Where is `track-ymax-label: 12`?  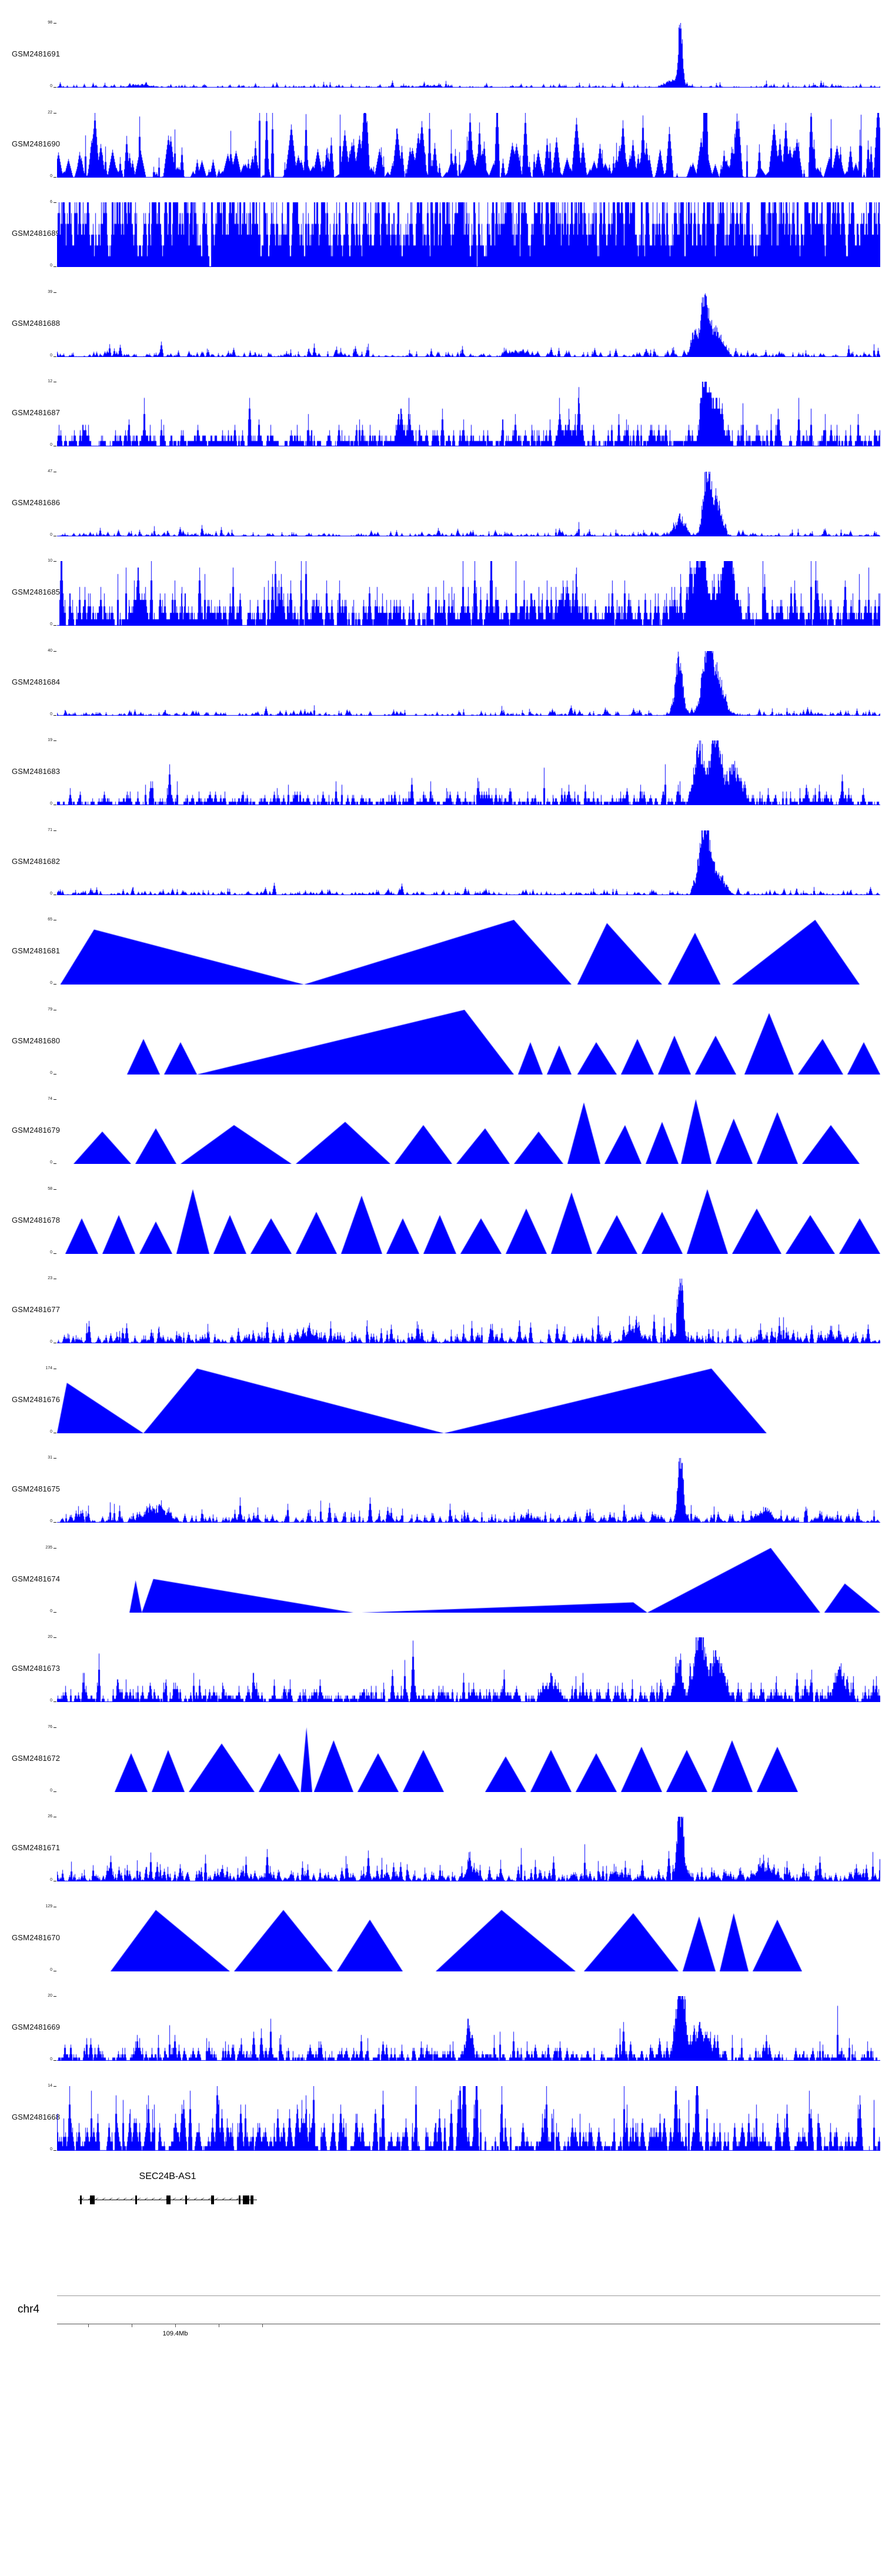 track-ymax-label: 12 is located at coordinates (50, 381).